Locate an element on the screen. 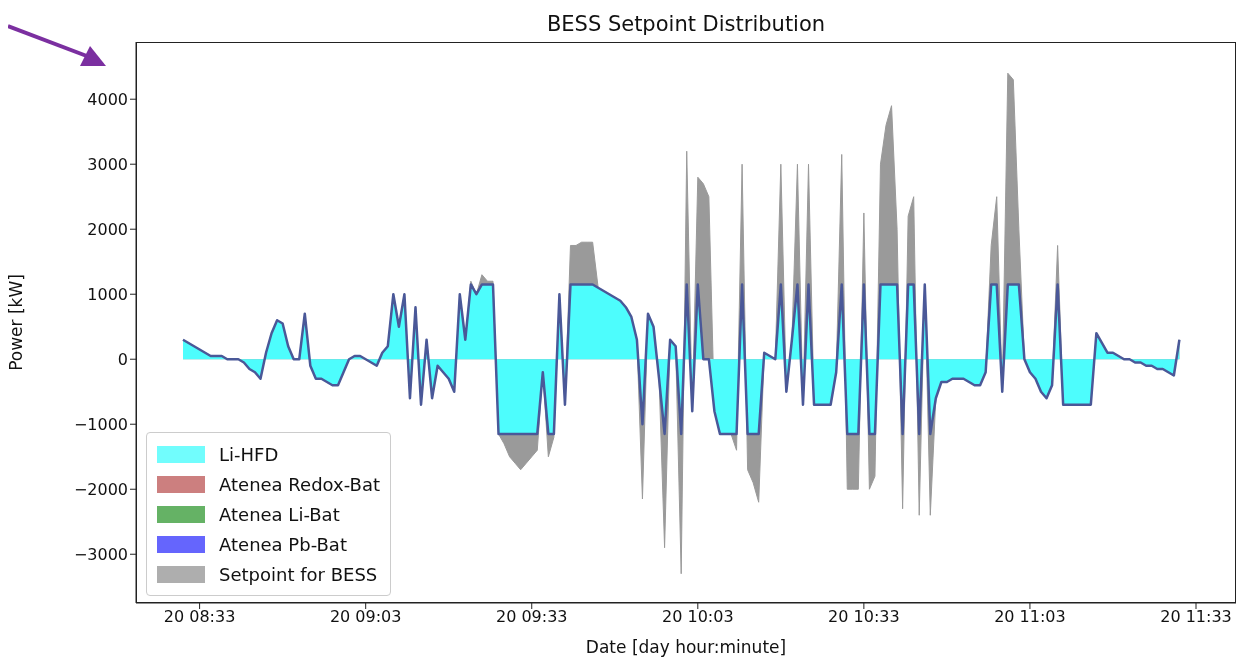 This screenshot has height=665, width=1256. y-tick-label: 2000 is located at coordinates (107, 229).